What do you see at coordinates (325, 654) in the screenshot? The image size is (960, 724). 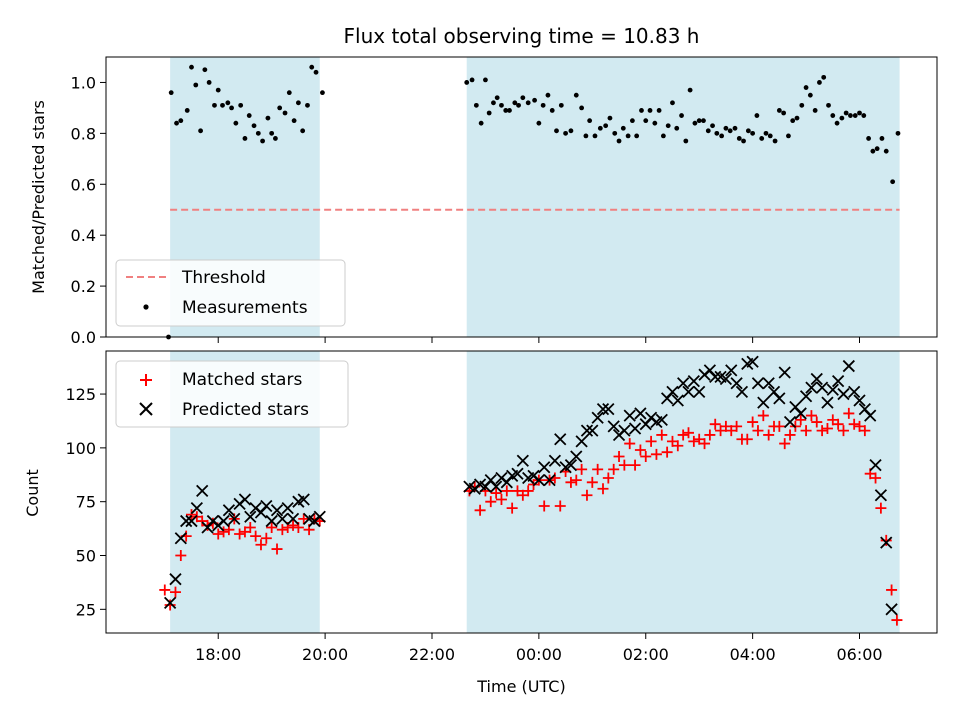 I see `x-tick-label-1: 20:00` at bounding box center [325, 654].